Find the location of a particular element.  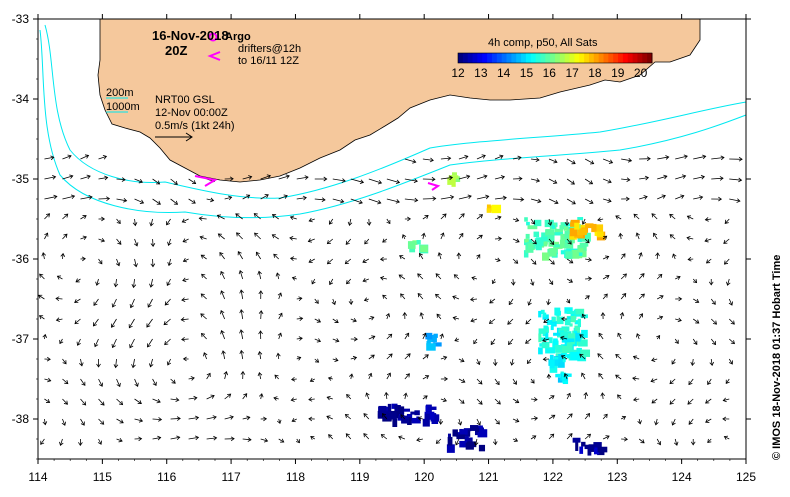

lon-tick-label: 119 is located at coordinates (359, 477).